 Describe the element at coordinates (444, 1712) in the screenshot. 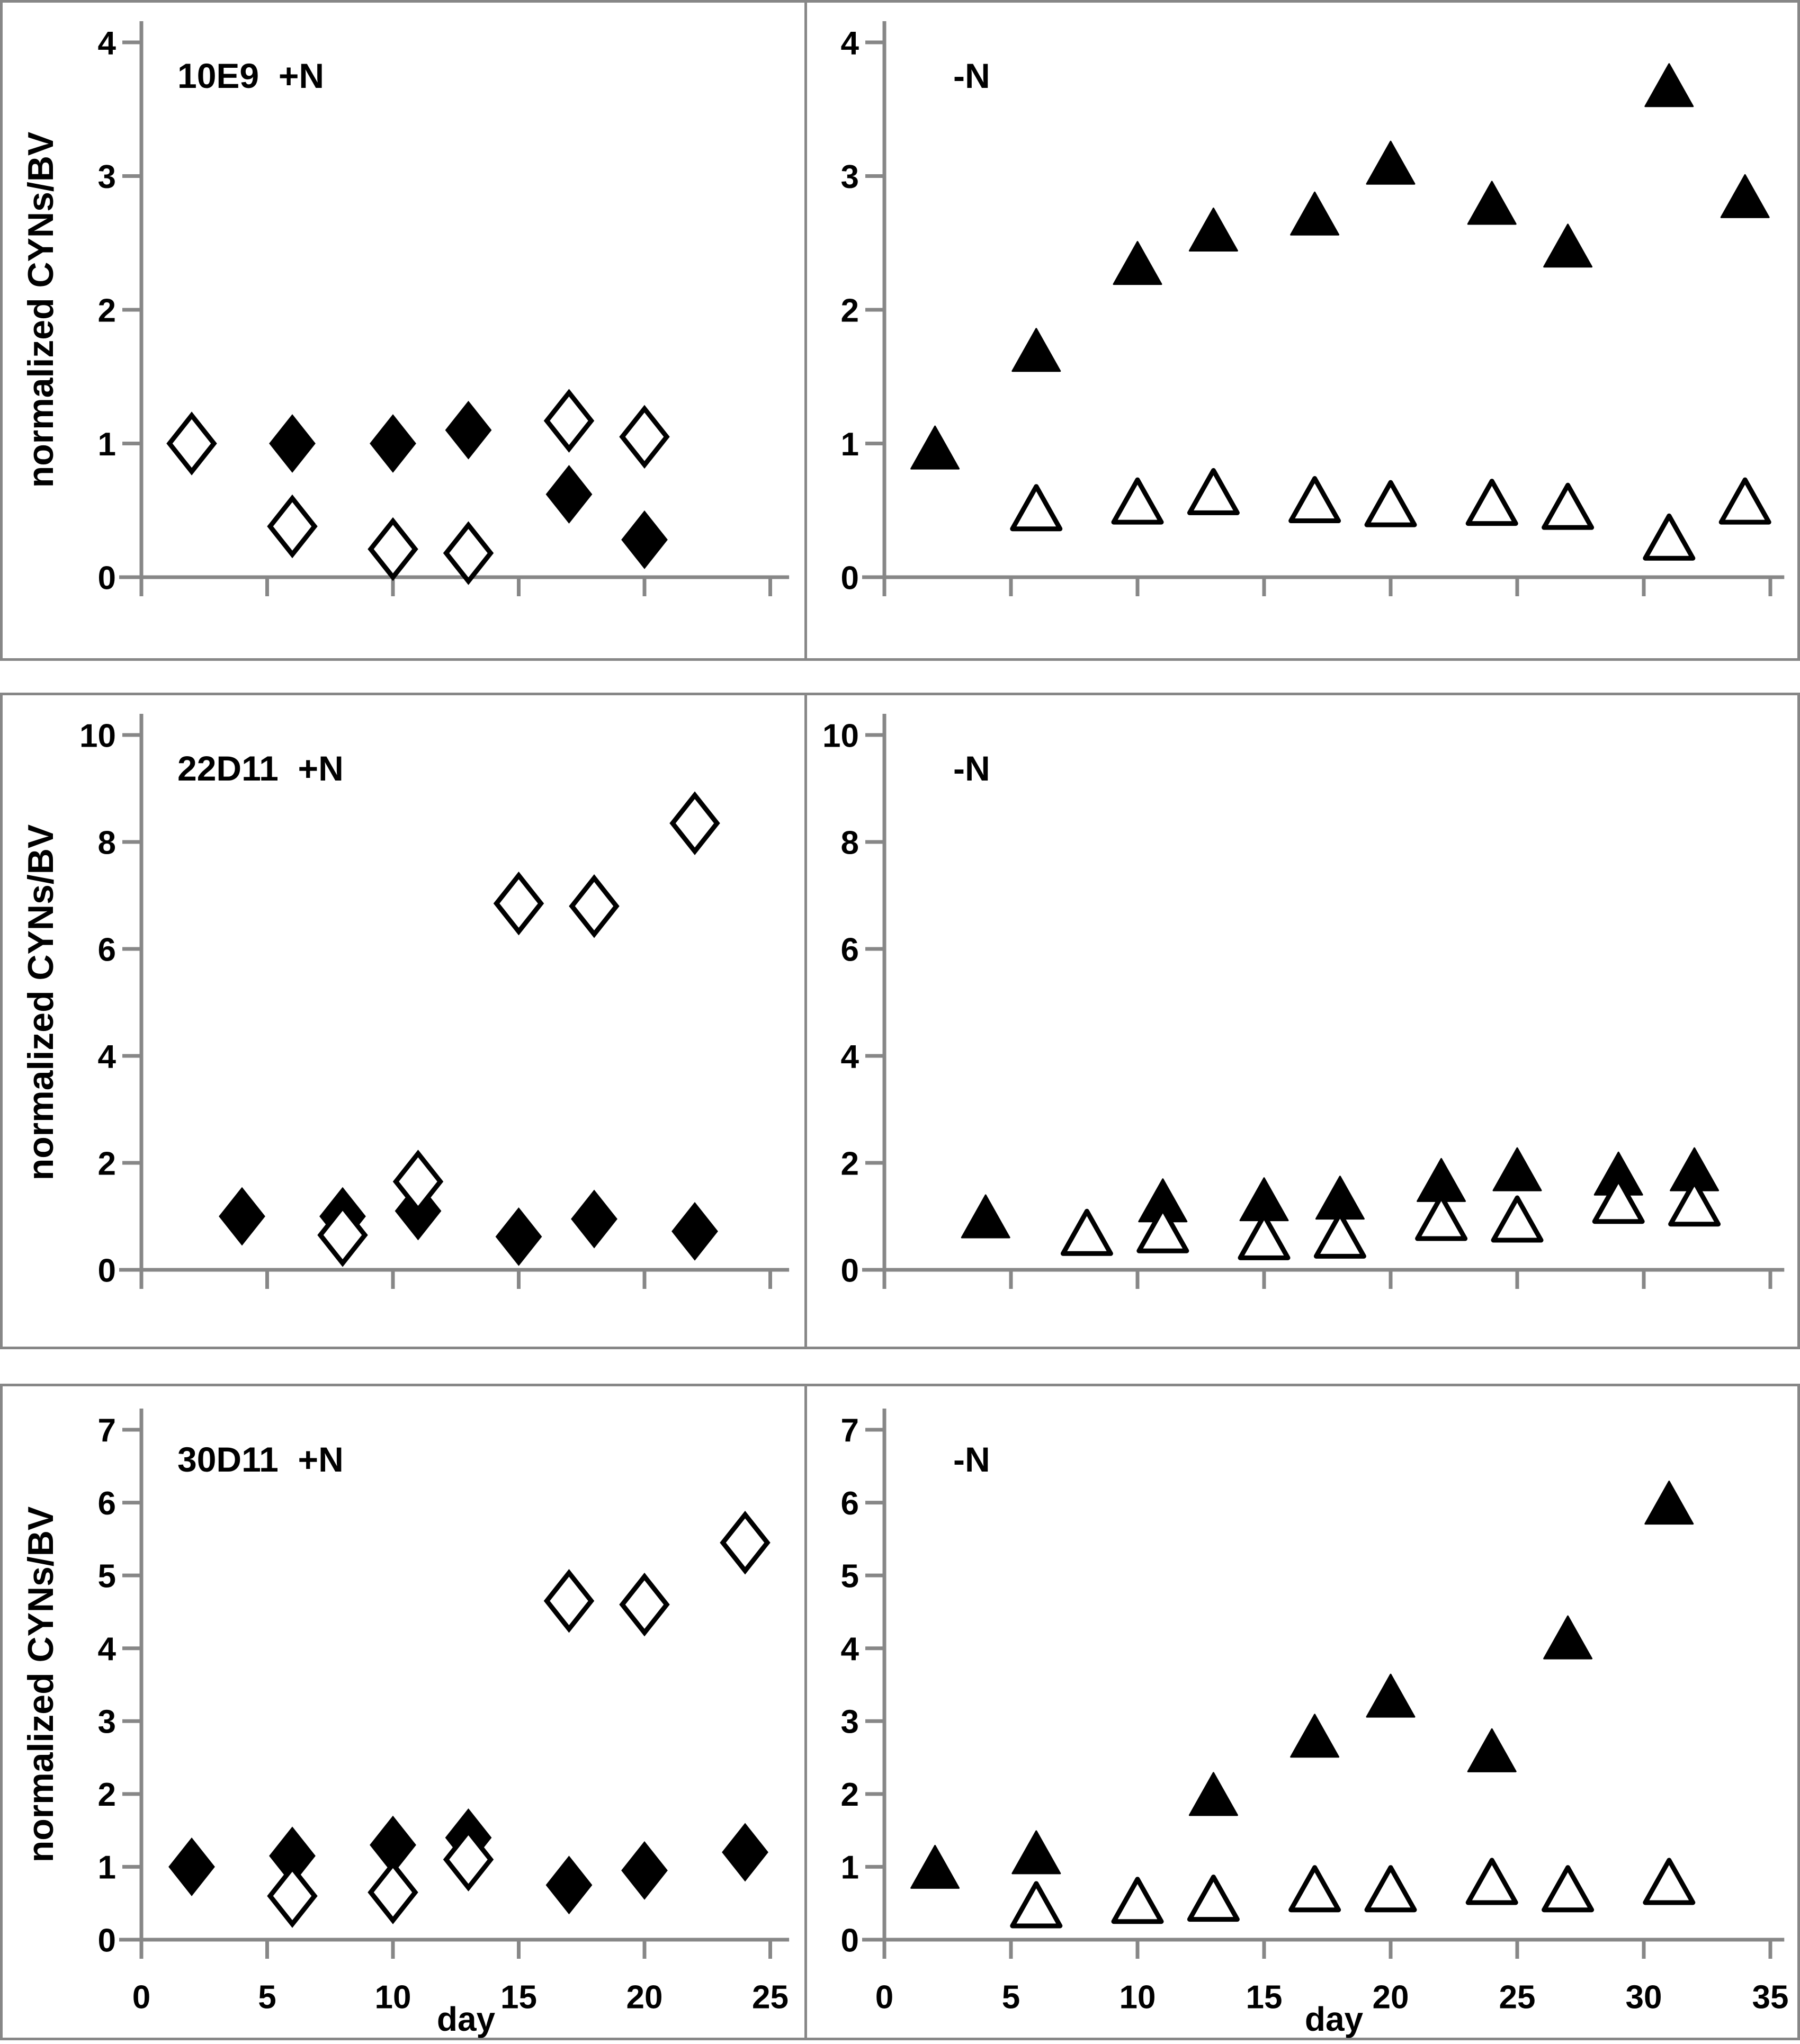

I see `scatter-plot-30d11-plus-n: 0 1 2 3 4 5 6 7 0 5 10 15 20 25` at that location.